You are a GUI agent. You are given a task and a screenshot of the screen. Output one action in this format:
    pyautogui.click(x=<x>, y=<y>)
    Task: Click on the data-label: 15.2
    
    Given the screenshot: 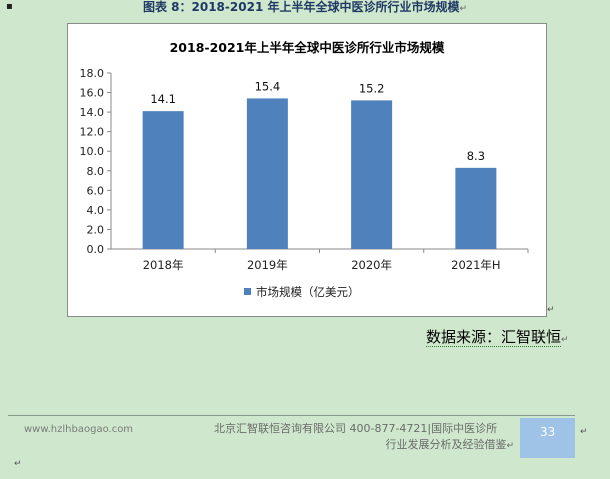 What is the action you would take?
    pyautogui.click(x=372, y=88)
    